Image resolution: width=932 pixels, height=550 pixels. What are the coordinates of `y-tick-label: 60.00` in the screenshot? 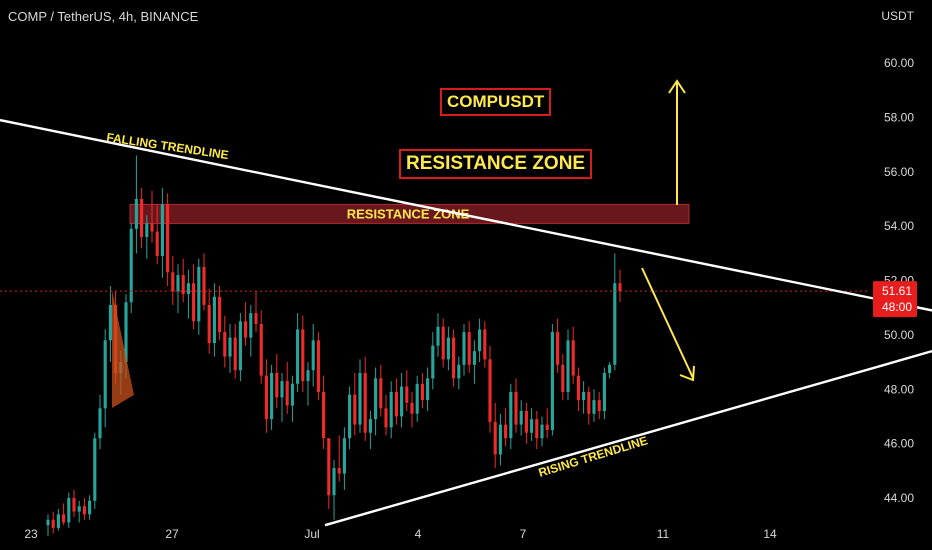 It's located at (899, 63).